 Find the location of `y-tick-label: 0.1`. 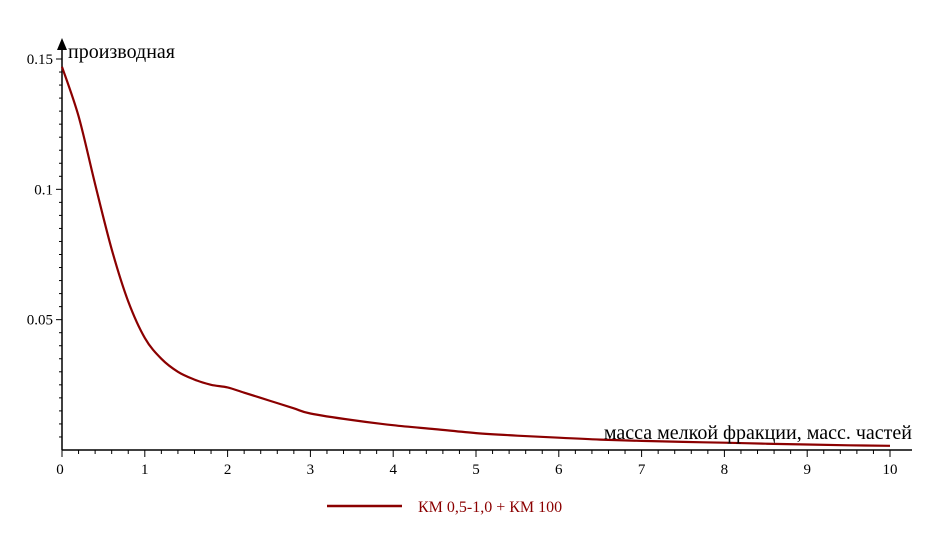

y-tick-label: 0.1 is located at coordinates (43, 190).